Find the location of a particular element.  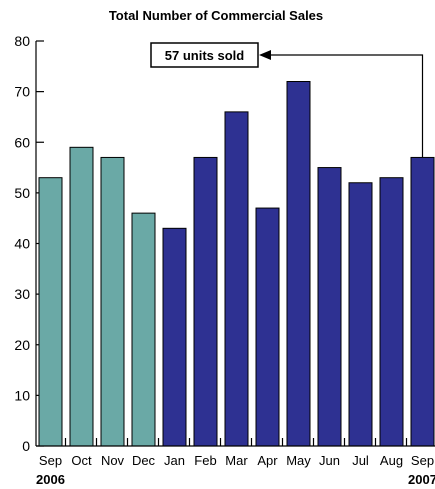

callout-leader-line is located at coordinates (347, 106).